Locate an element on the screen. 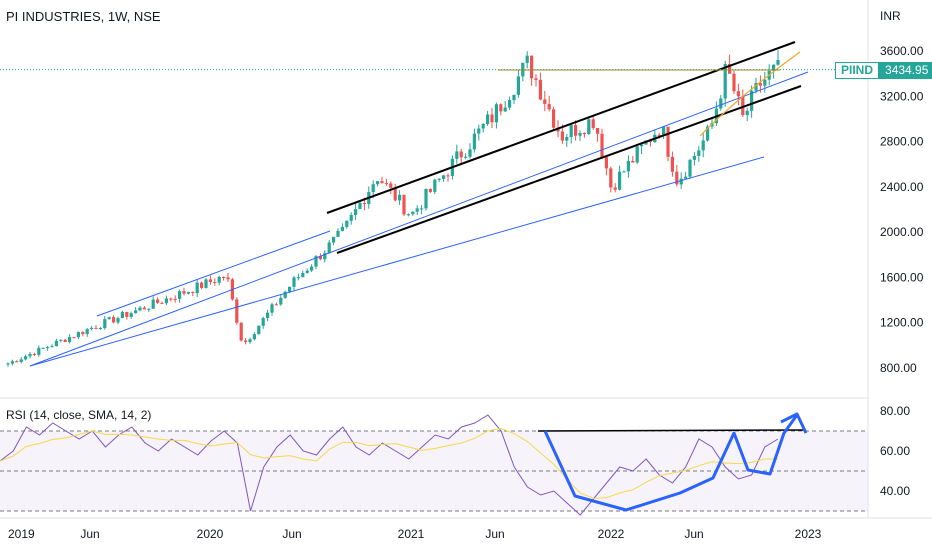 The width and height of the screenshot is (932, 550). moving-average-curve is located at coordinates (750, 94).